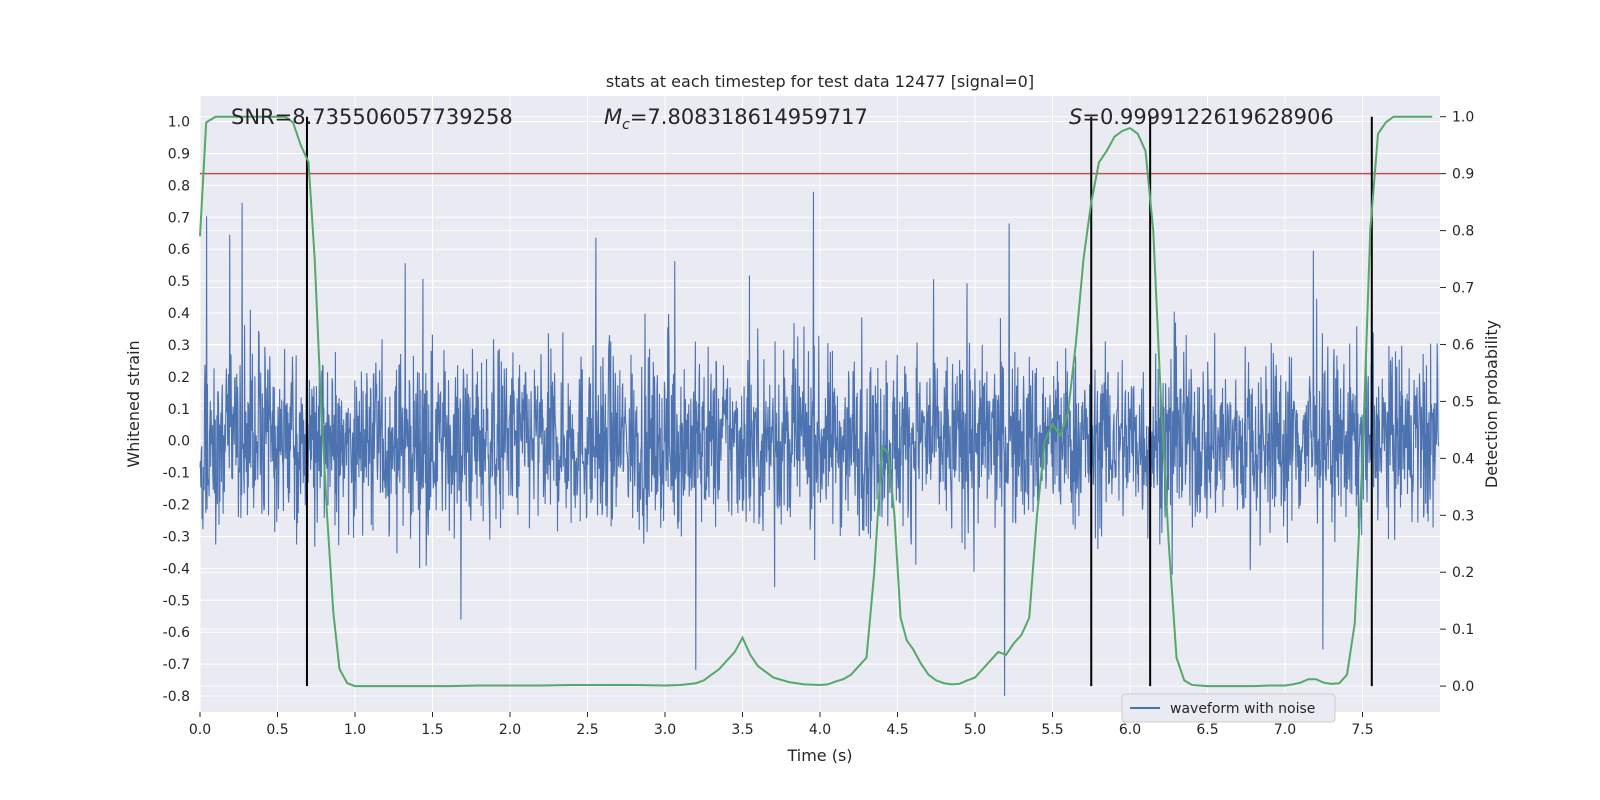  Describe the element at coordinates (1207, 730) in the screenshot. I see `x-tick-label: 6.5` at that location.